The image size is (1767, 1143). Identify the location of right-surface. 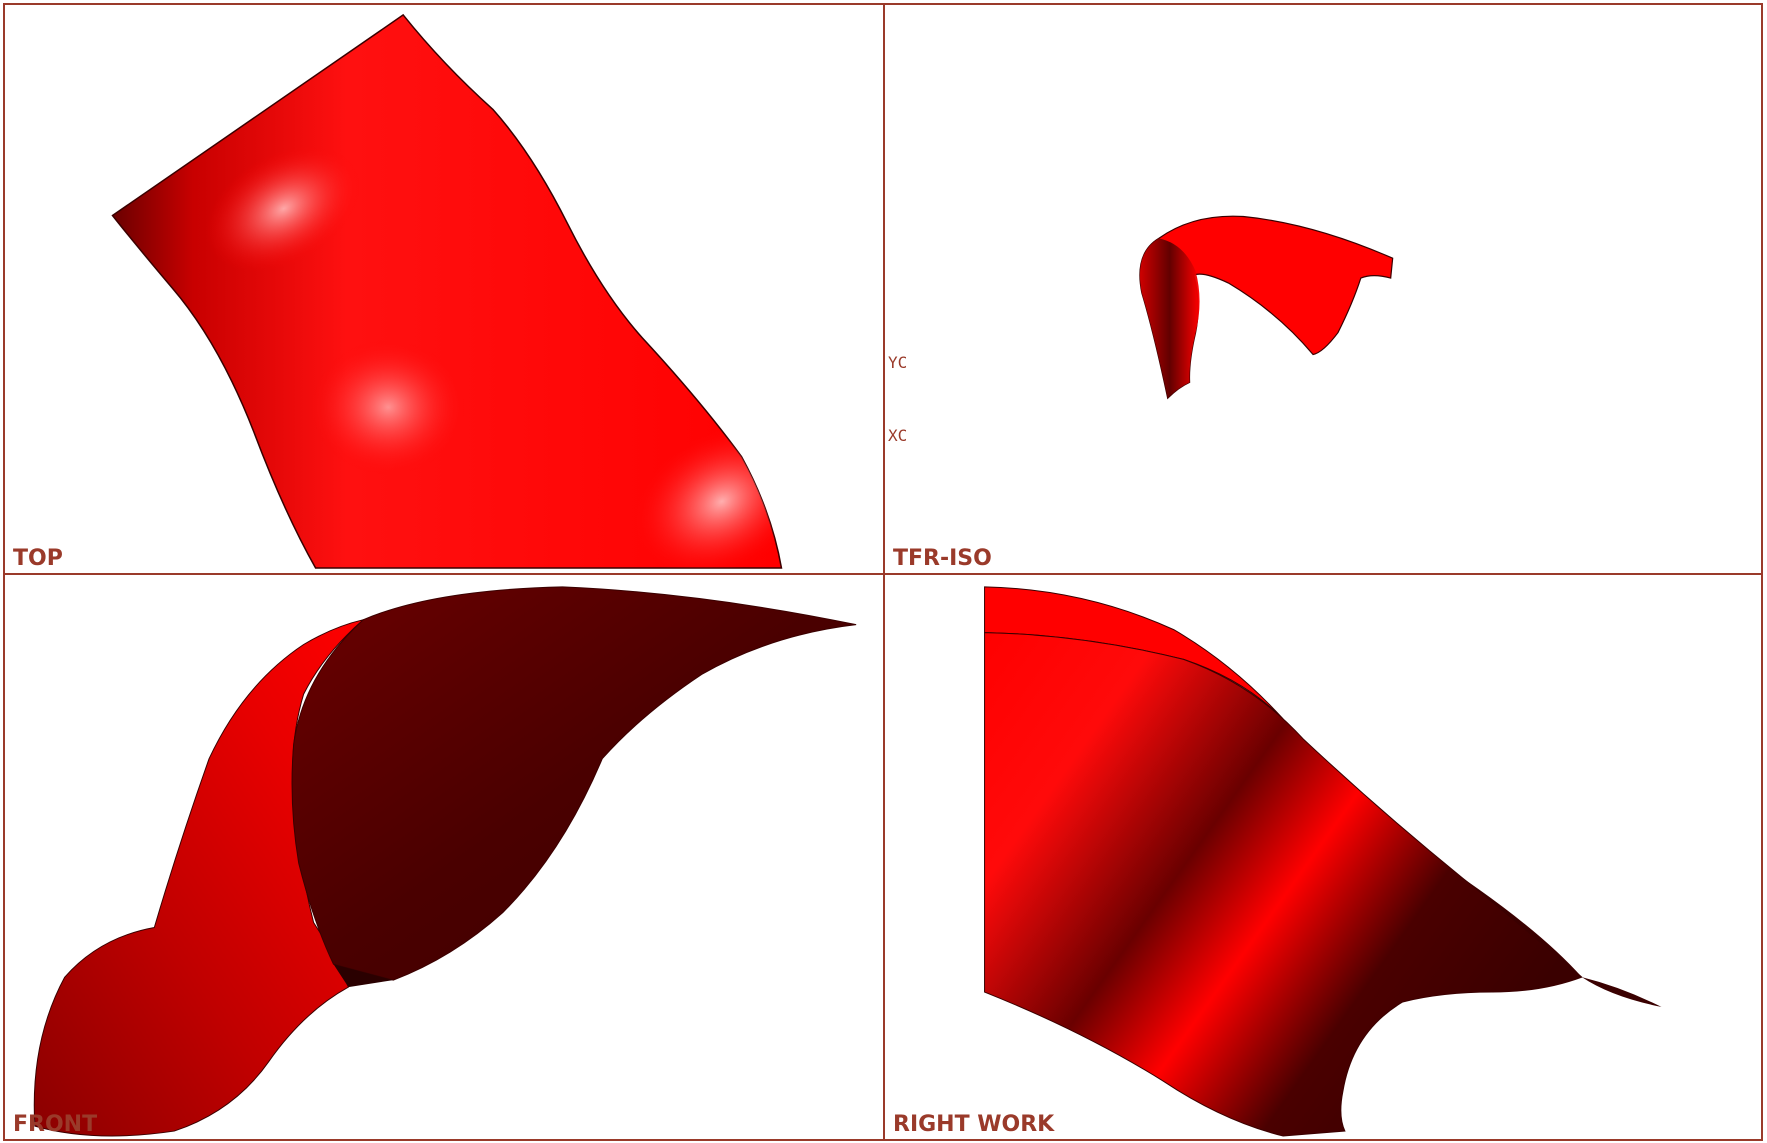
(1283, 884).